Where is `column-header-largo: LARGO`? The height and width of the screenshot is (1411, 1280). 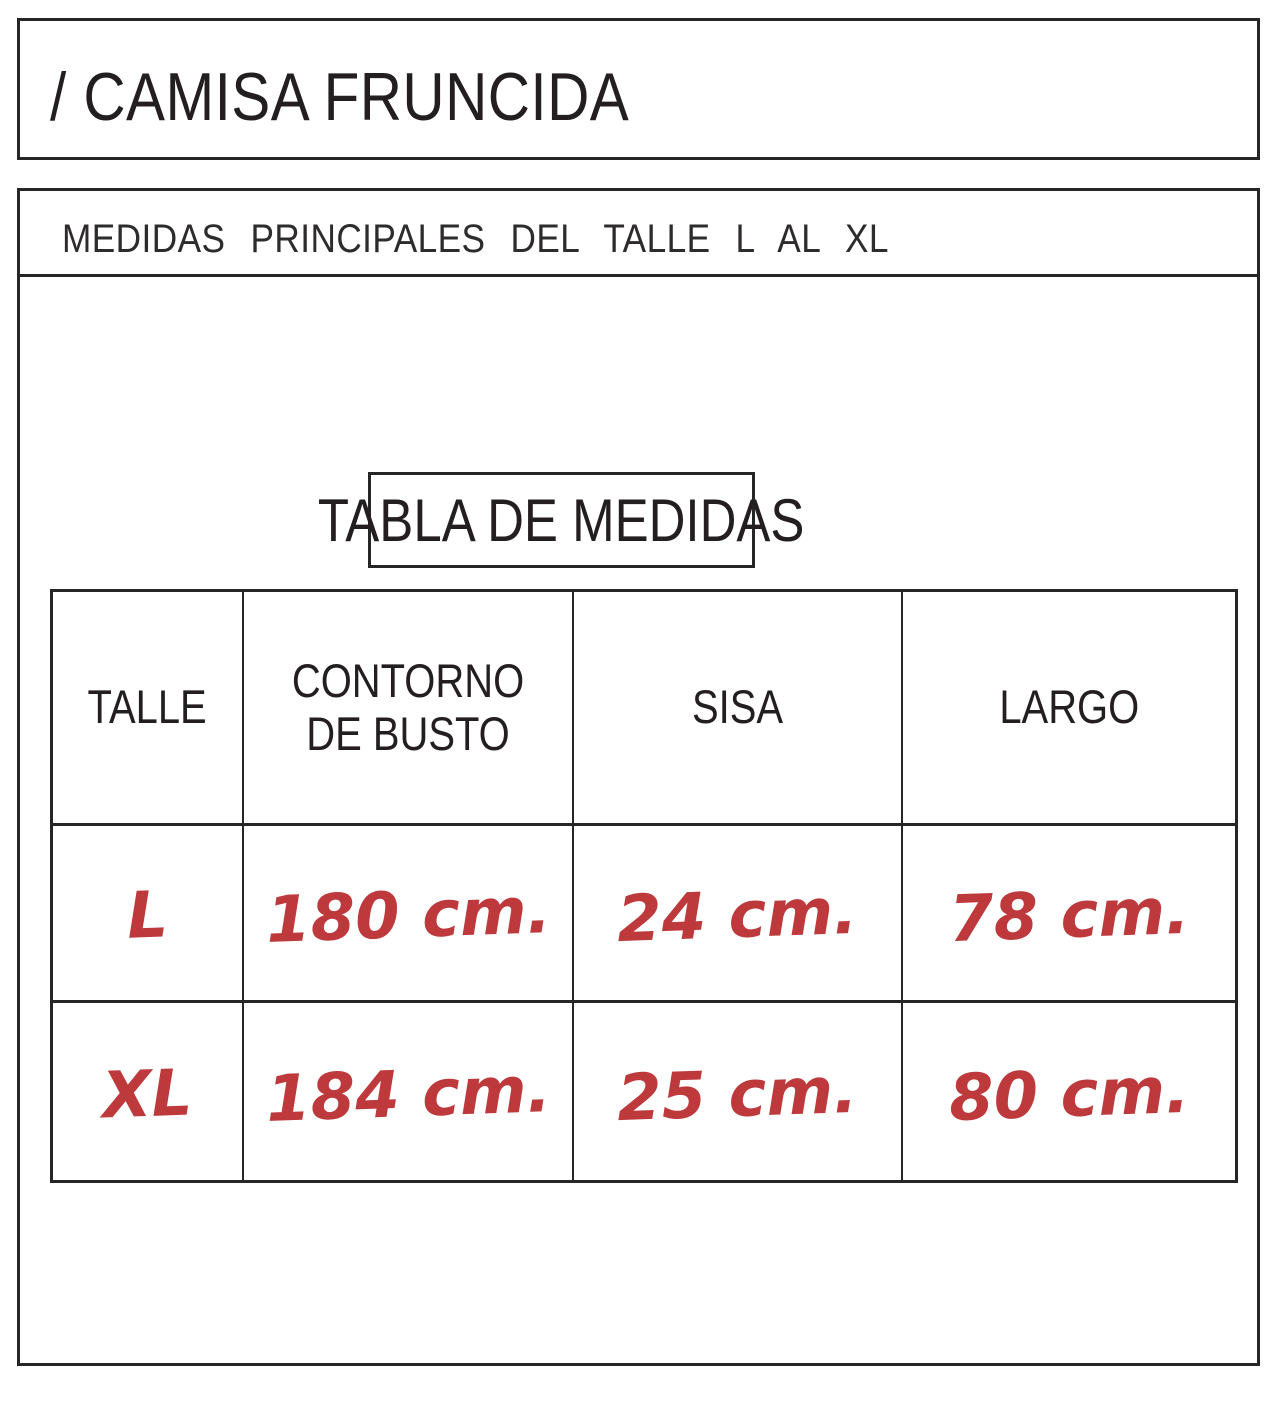
column-header-largo: LARGO is located at coordinates (1069, 709).